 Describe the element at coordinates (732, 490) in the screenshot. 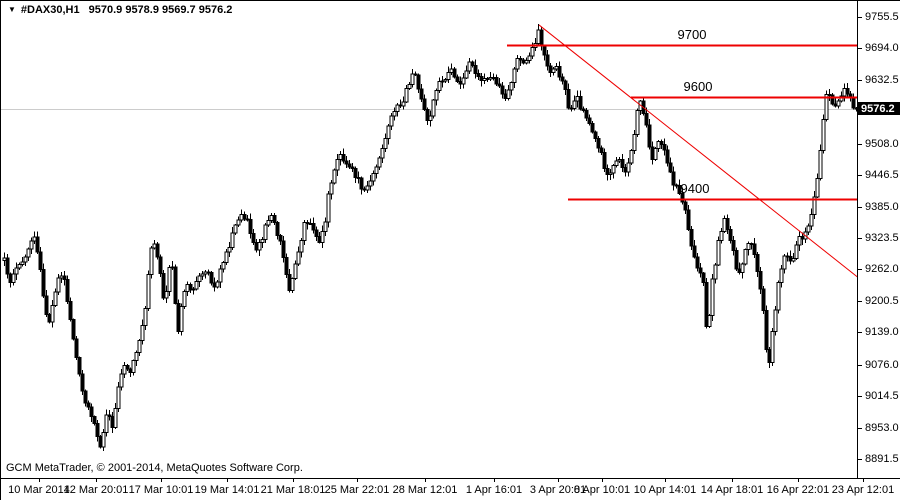

I see `time-tick-label: 14 Apr 18:01` at that location.